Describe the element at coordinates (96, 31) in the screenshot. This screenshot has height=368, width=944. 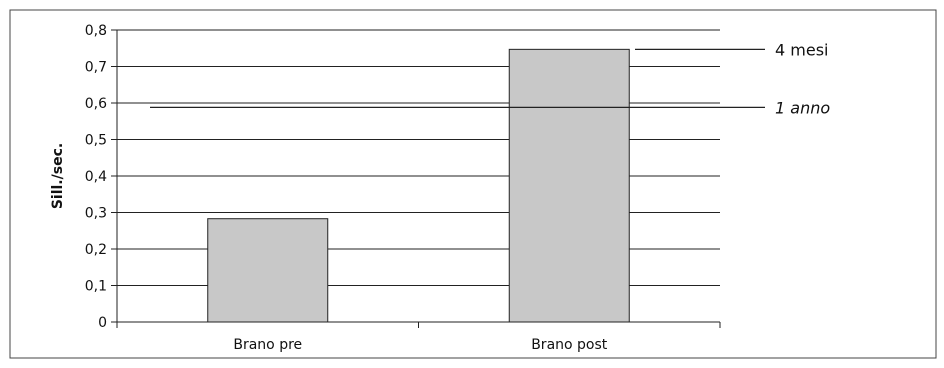
I see `y-tick-label: 0,8` at that location.